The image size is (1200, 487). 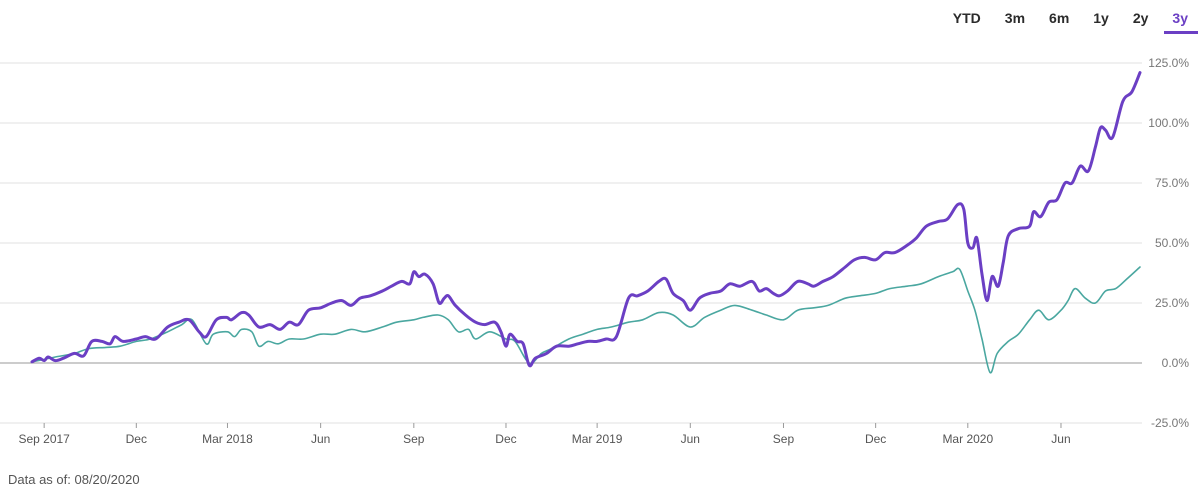 I want to click on y-tick-label: 100.0%, so click(x=1168, y=123).